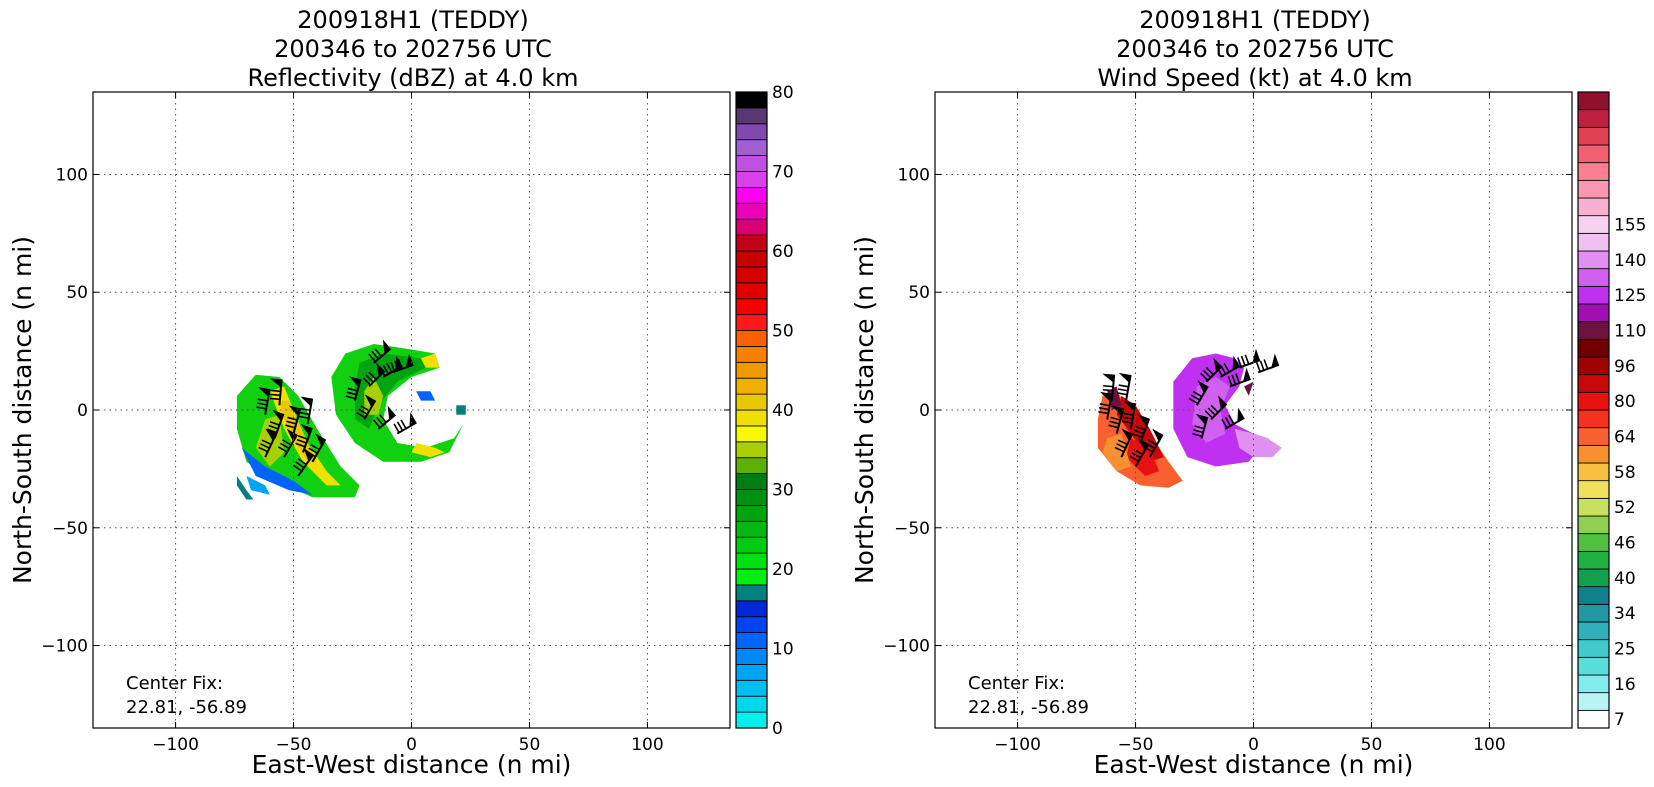 The width and height of the screenshot is (1654, 787). Describe the element at coordinates (1249, 388) in the screenshot. I see `wind-band-east-dark` at that location.